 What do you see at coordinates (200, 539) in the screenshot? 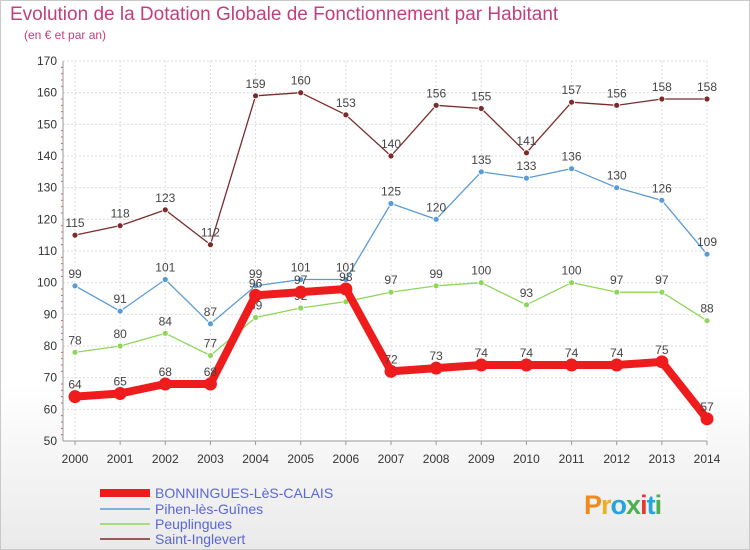
I see `legend-label: Saint-Inglevert` at bounding box center [200, 539].